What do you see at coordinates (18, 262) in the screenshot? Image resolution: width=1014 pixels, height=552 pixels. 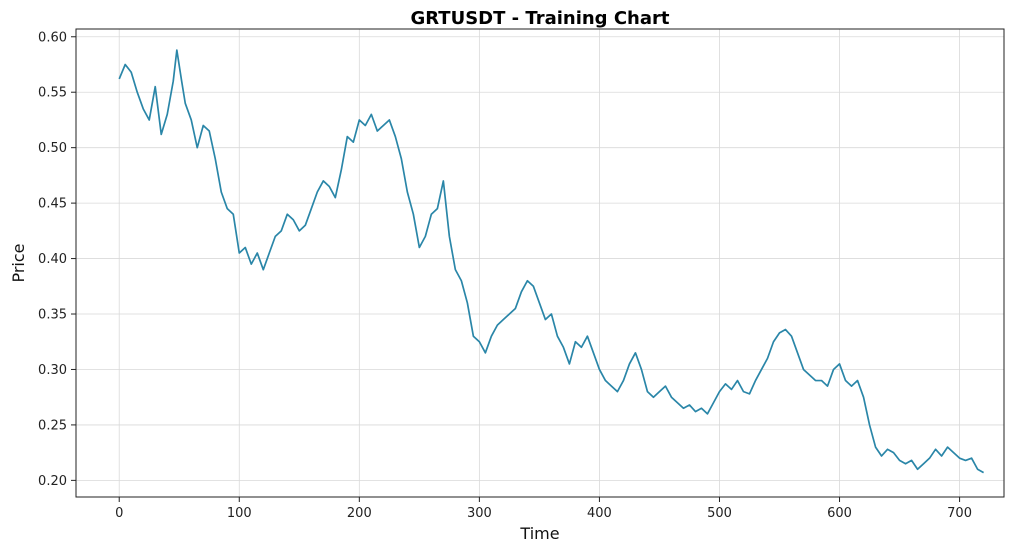 I see `y-axis-title: Price` at bounding box center [18, 262].